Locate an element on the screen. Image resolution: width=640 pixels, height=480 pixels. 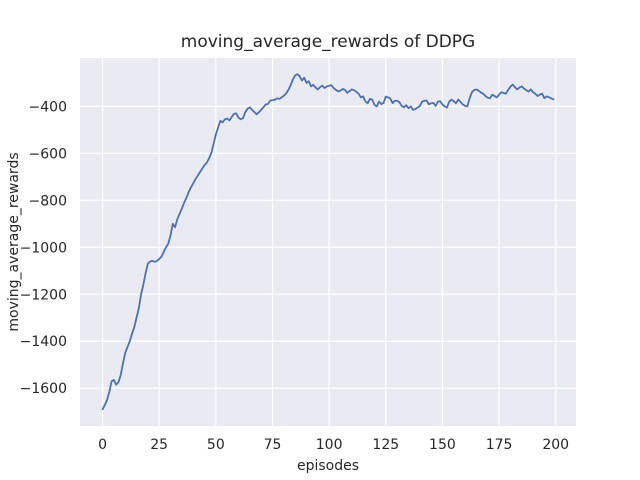
y-tick-label: −1600 is located at coordinates (43, 389).